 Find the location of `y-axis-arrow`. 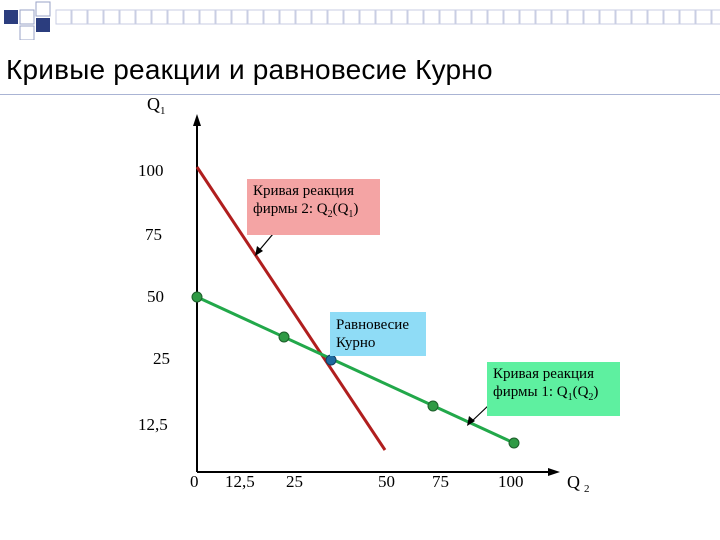

y-axis-arrow is located at coordinates (197, 120).